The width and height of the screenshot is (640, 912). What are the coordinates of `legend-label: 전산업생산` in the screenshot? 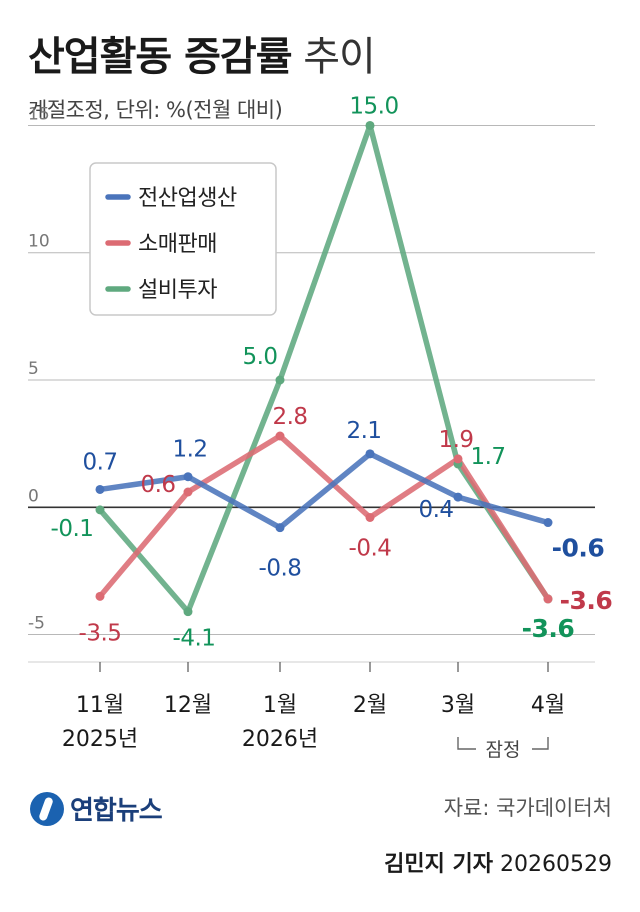 It's located at (187, 198).